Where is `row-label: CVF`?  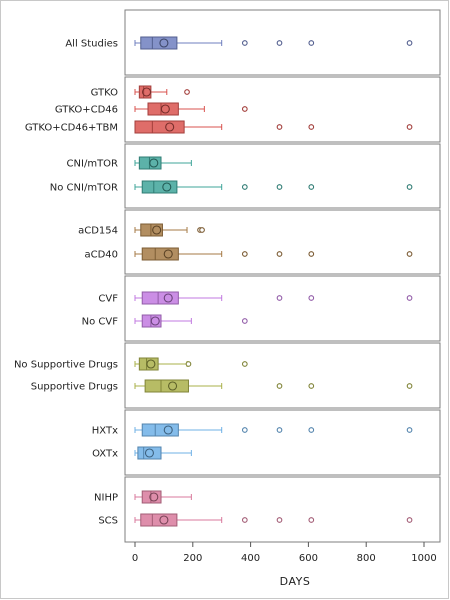 row-label: CVF is located at coordinates (108, 299).